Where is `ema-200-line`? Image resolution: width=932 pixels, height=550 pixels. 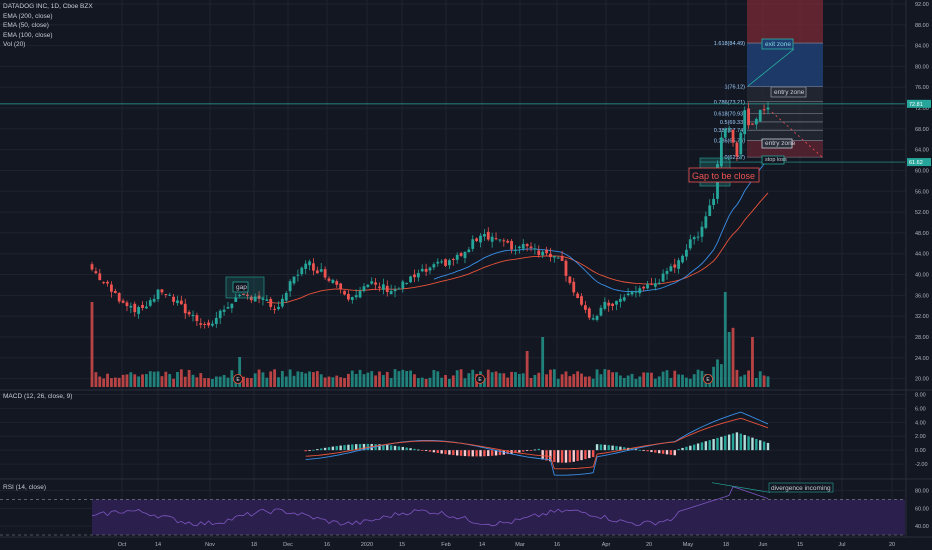 ema-200-line is located at coordinates (517, 248).